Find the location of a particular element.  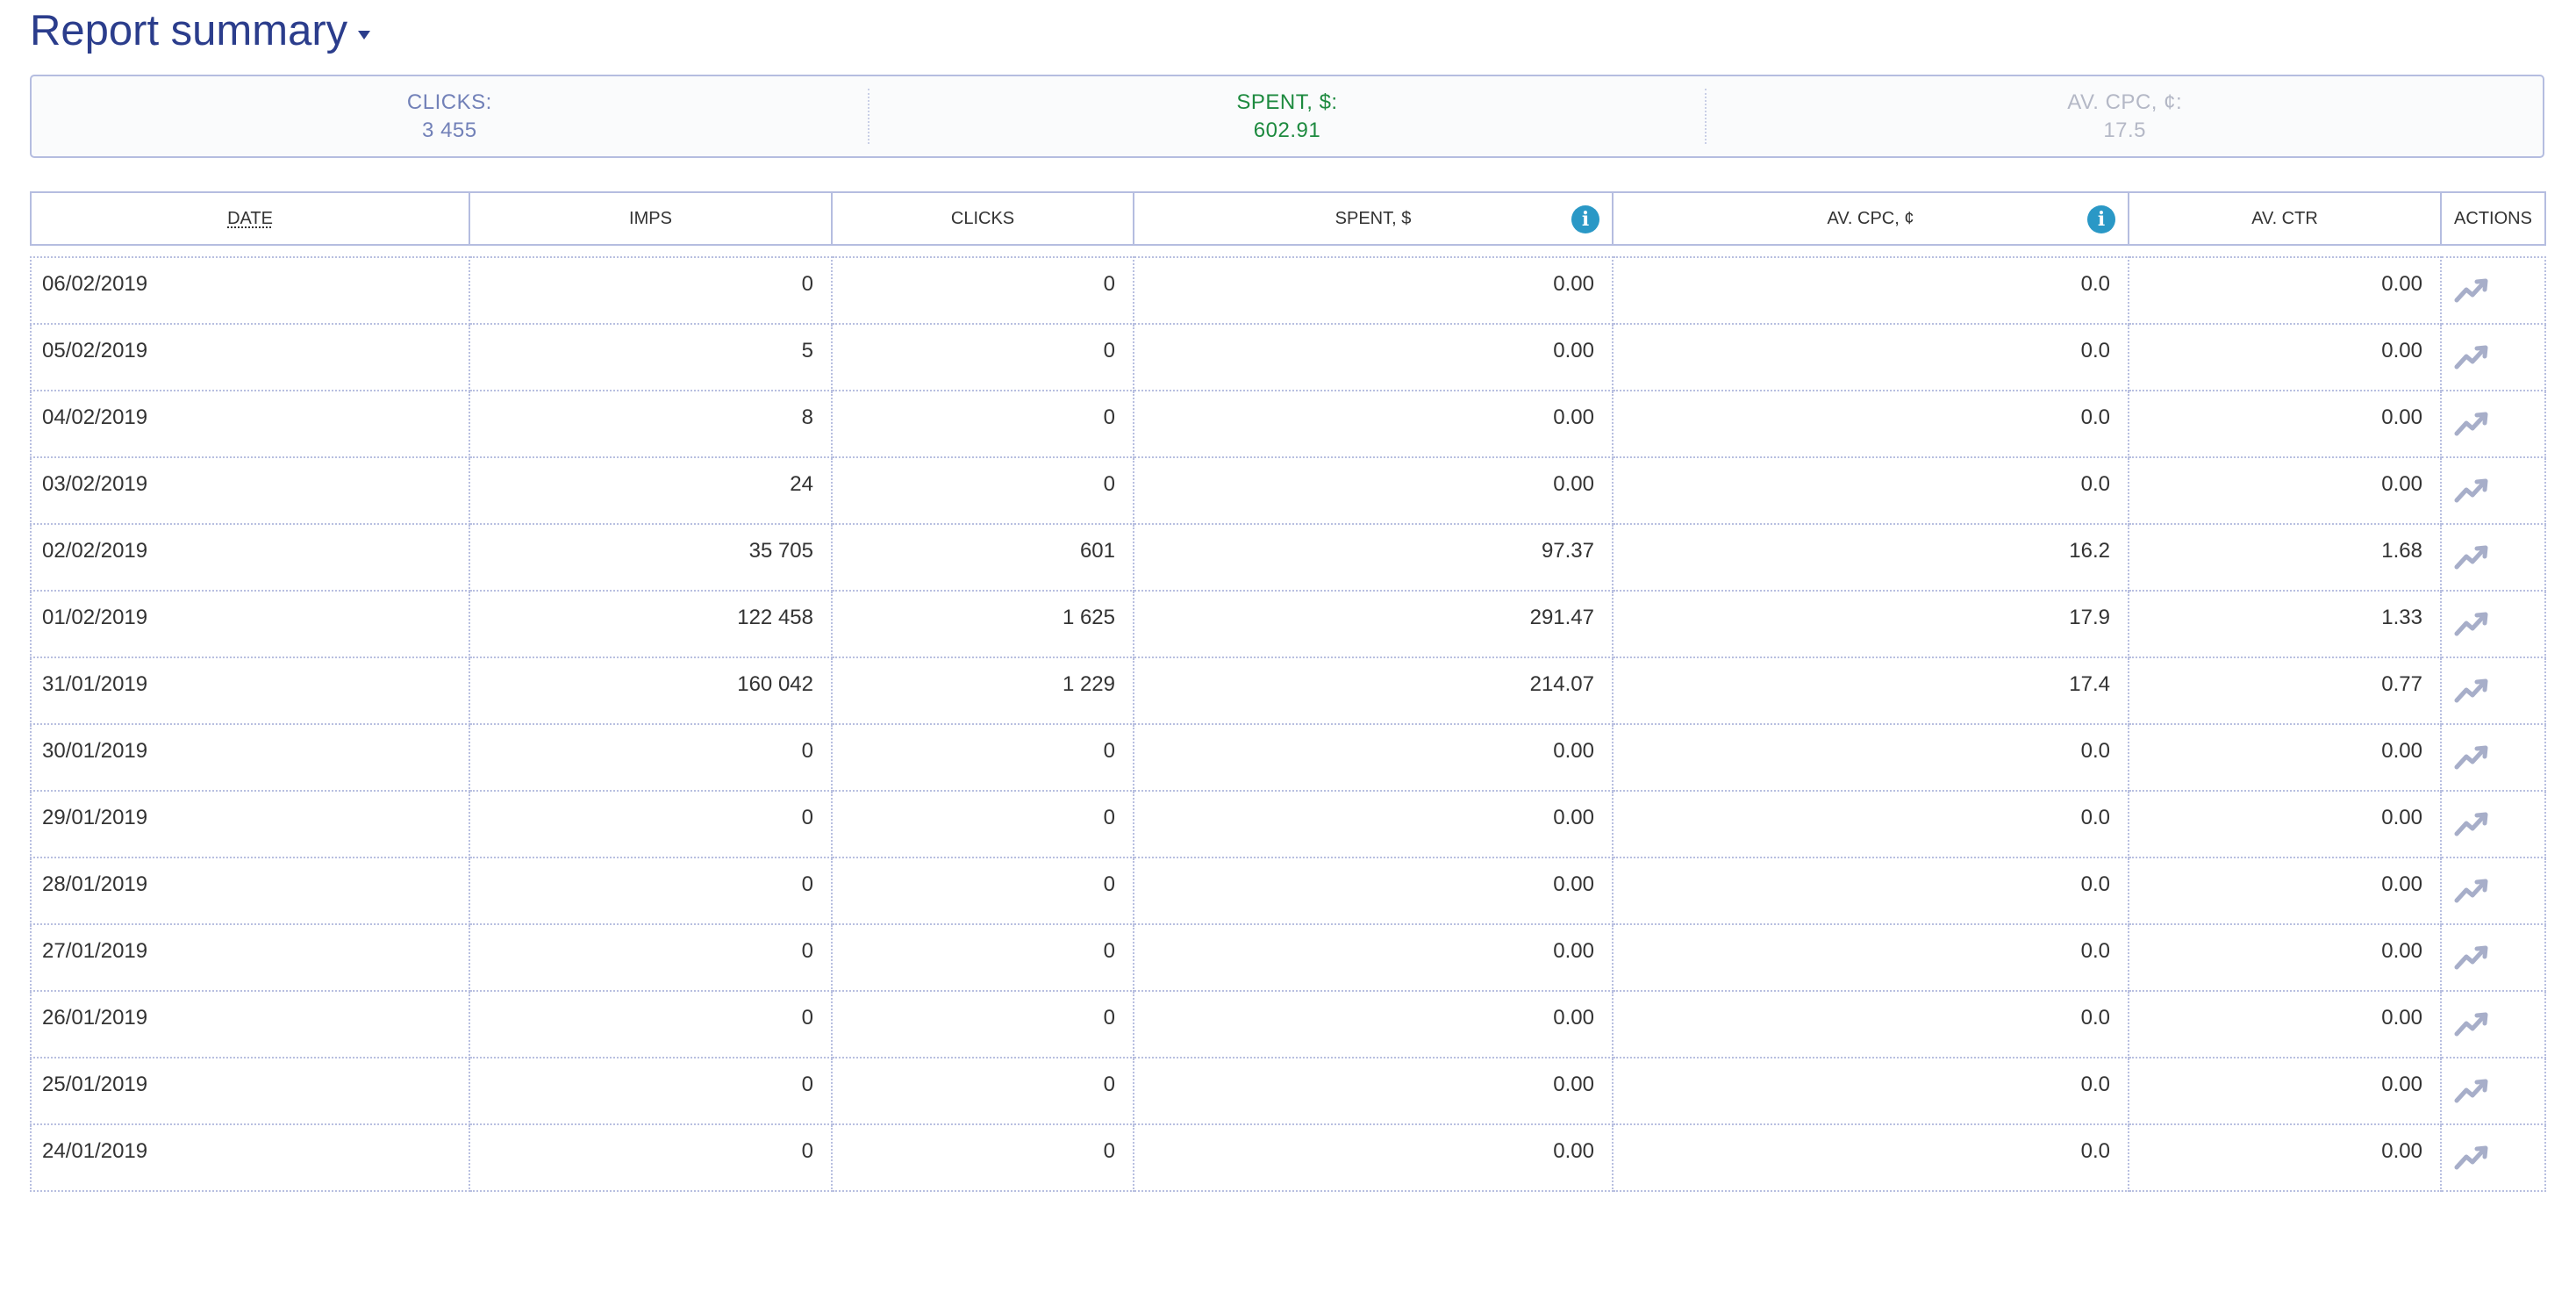

report-summary-dropdown: Report summary is located at coordinates (200, 31).